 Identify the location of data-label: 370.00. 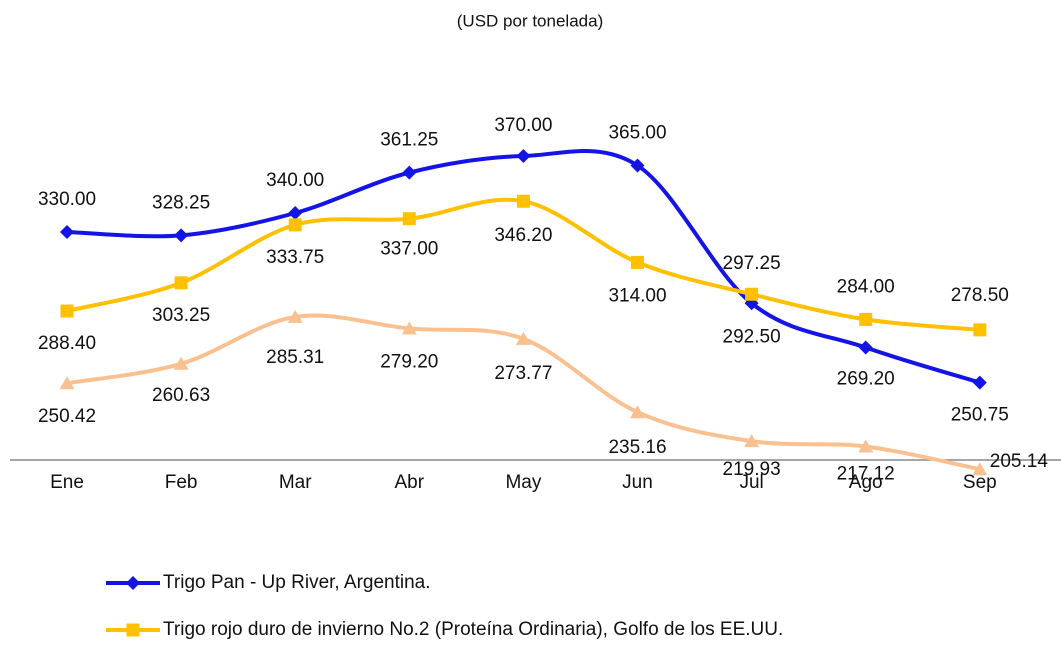
(523, 125).